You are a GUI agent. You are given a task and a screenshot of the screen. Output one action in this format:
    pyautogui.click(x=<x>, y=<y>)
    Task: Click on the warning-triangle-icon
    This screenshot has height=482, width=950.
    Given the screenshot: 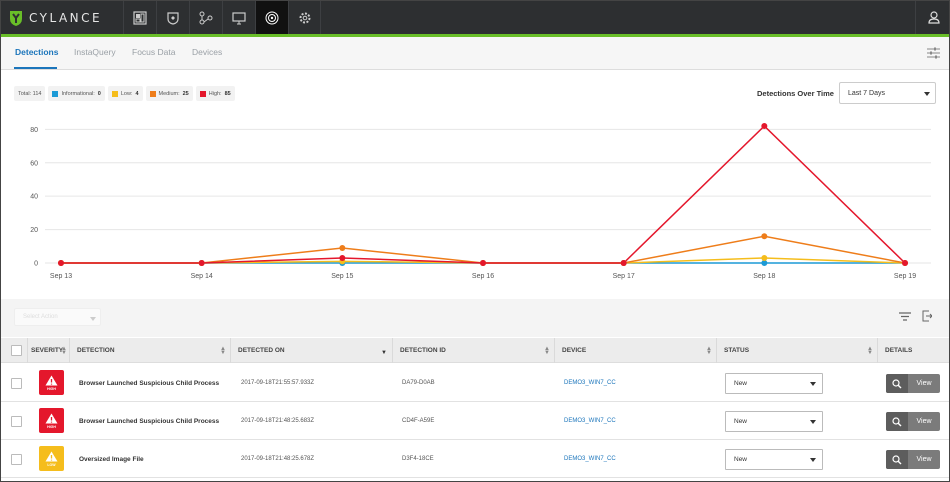 What is the action you would take?
    pyautogui.click(x=51, y=456)
    